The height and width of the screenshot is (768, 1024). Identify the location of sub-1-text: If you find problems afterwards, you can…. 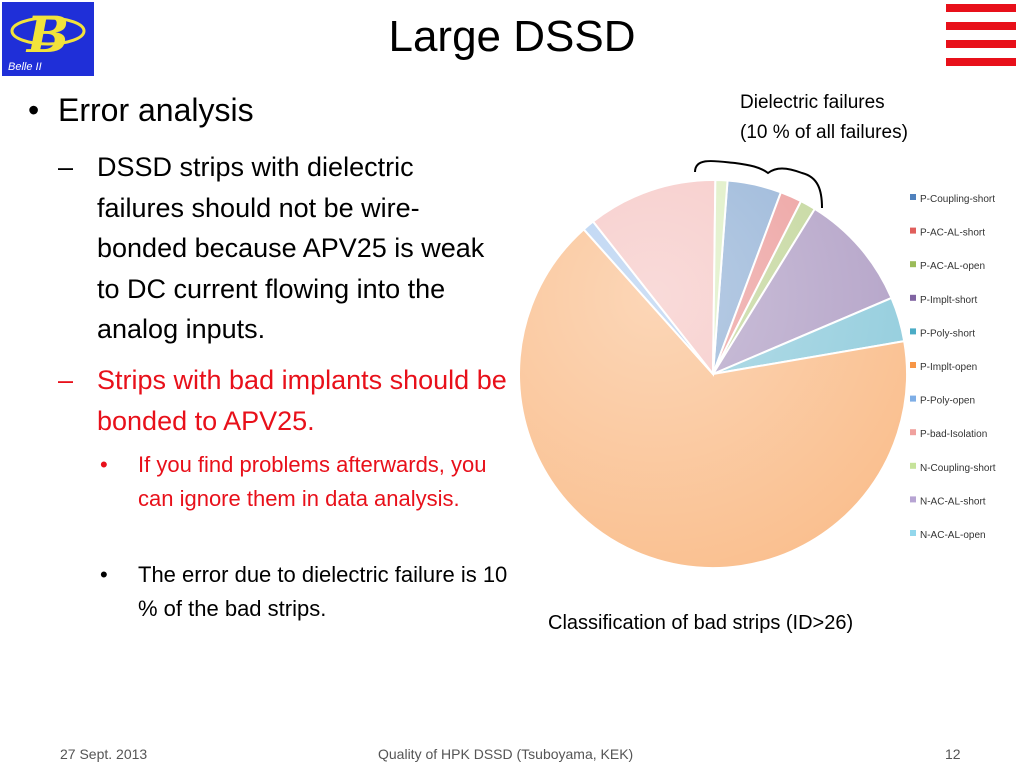
(312, 481).